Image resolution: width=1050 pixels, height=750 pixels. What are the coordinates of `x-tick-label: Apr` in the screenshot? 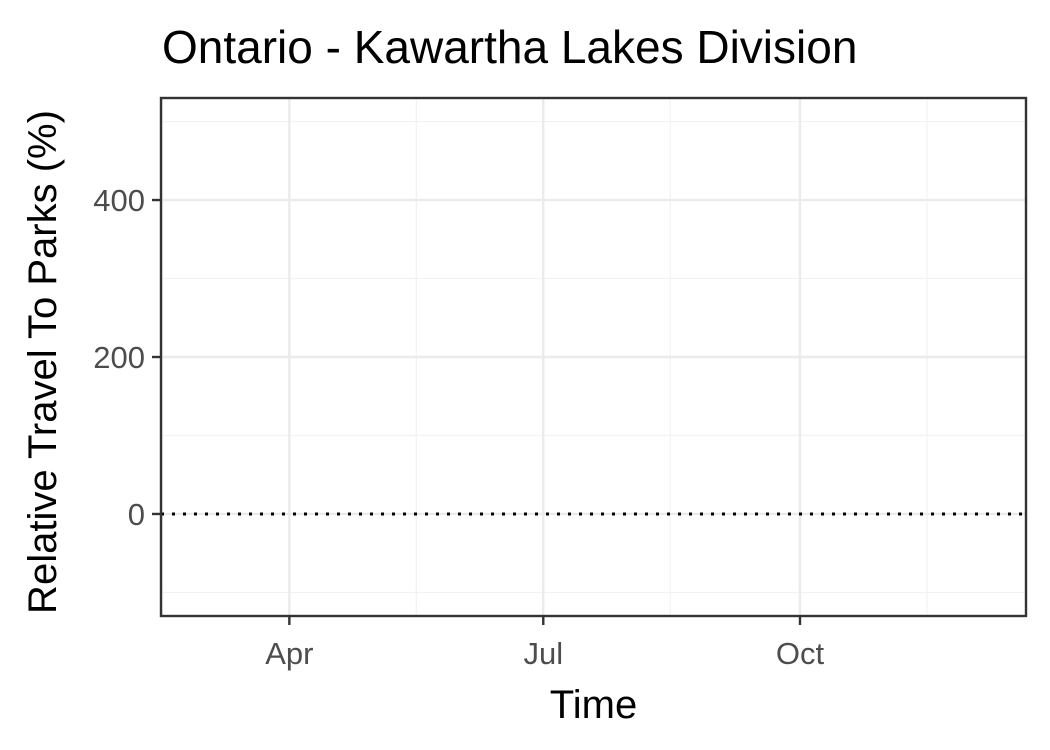 It's located at (289, 653).